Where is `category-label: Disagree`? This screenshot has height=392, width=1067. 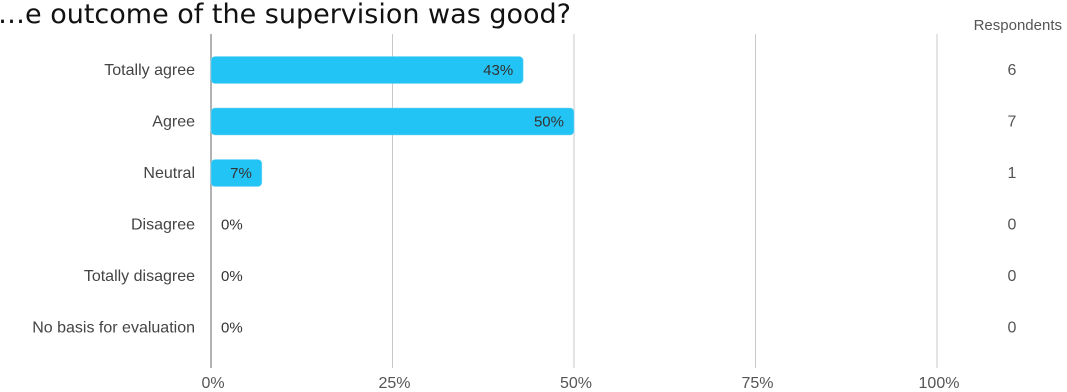 category-label: Disagree is located at coordinates (163, 225).